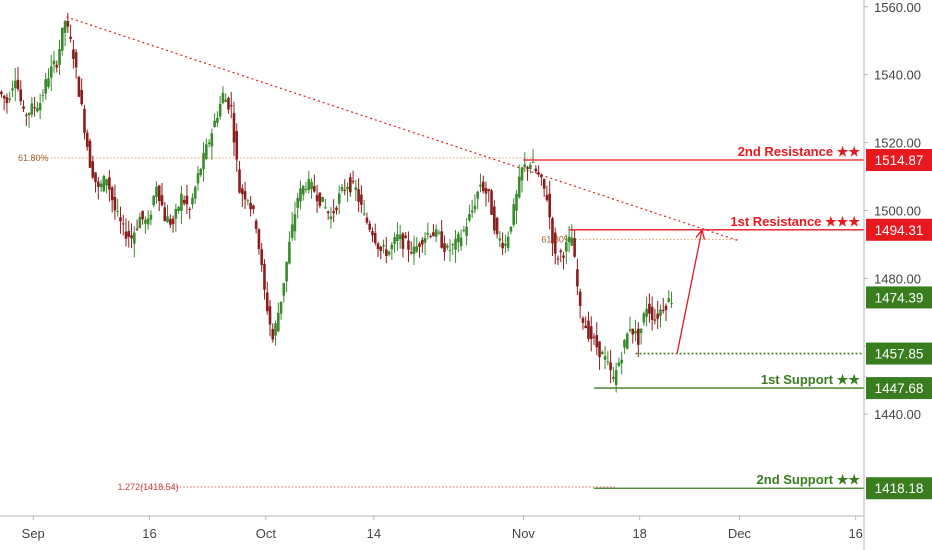  I want to click on x-tick-label: 14, so click(374, 533).